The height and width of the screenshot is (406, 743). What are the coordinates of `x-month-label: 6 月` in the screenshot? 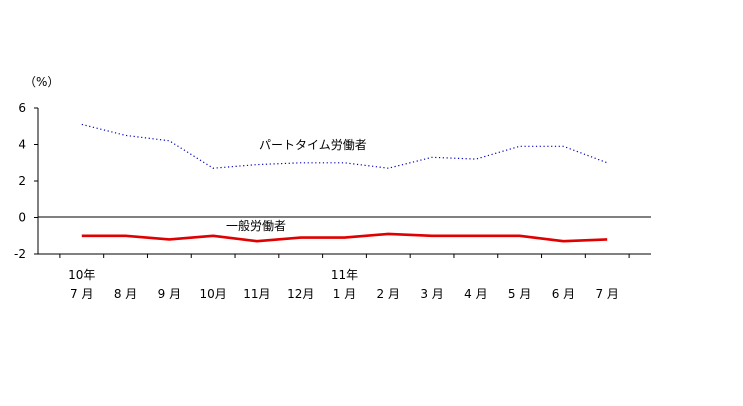 It's located at (563, 294).